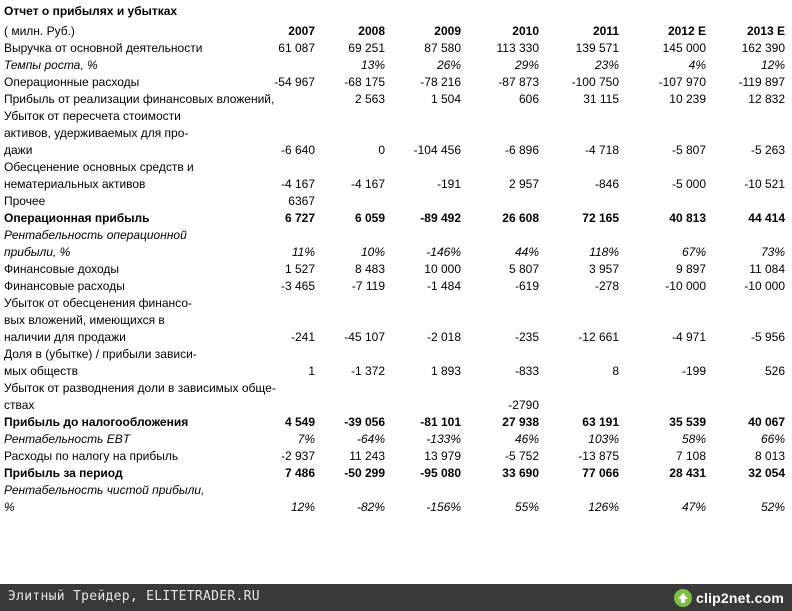 The height and width of the screenshot is (611, 792). Describe the element at coordinates (525, 31) in the screenshot. I see `year-header: 2010` at that location.